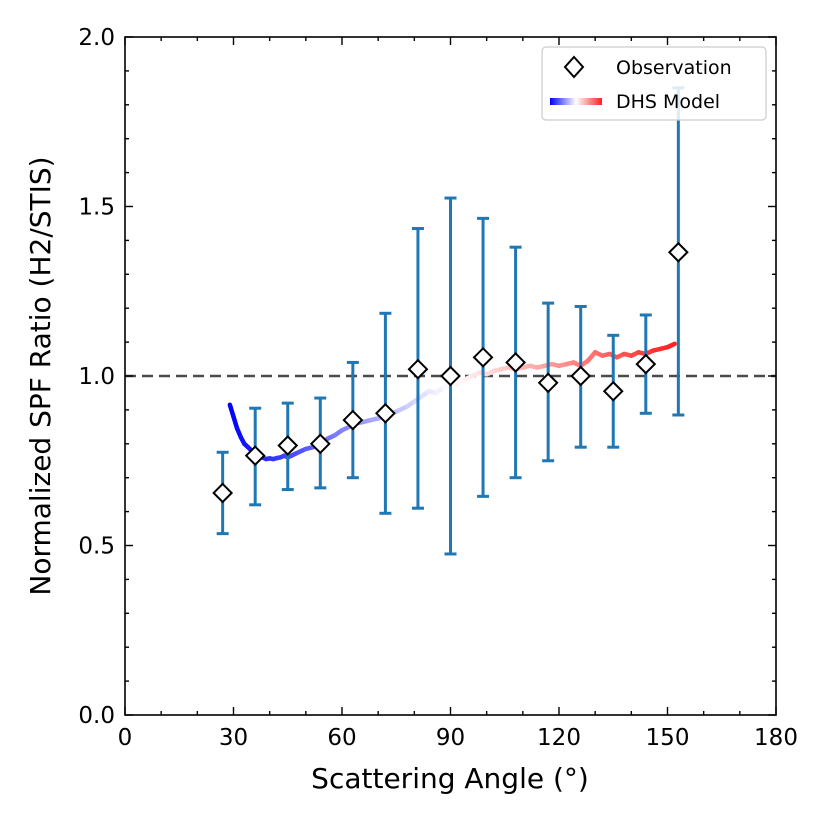 This screenshot has width=830, height=830. I want to click on legend: Observation DHS Model, so click(654, 83).